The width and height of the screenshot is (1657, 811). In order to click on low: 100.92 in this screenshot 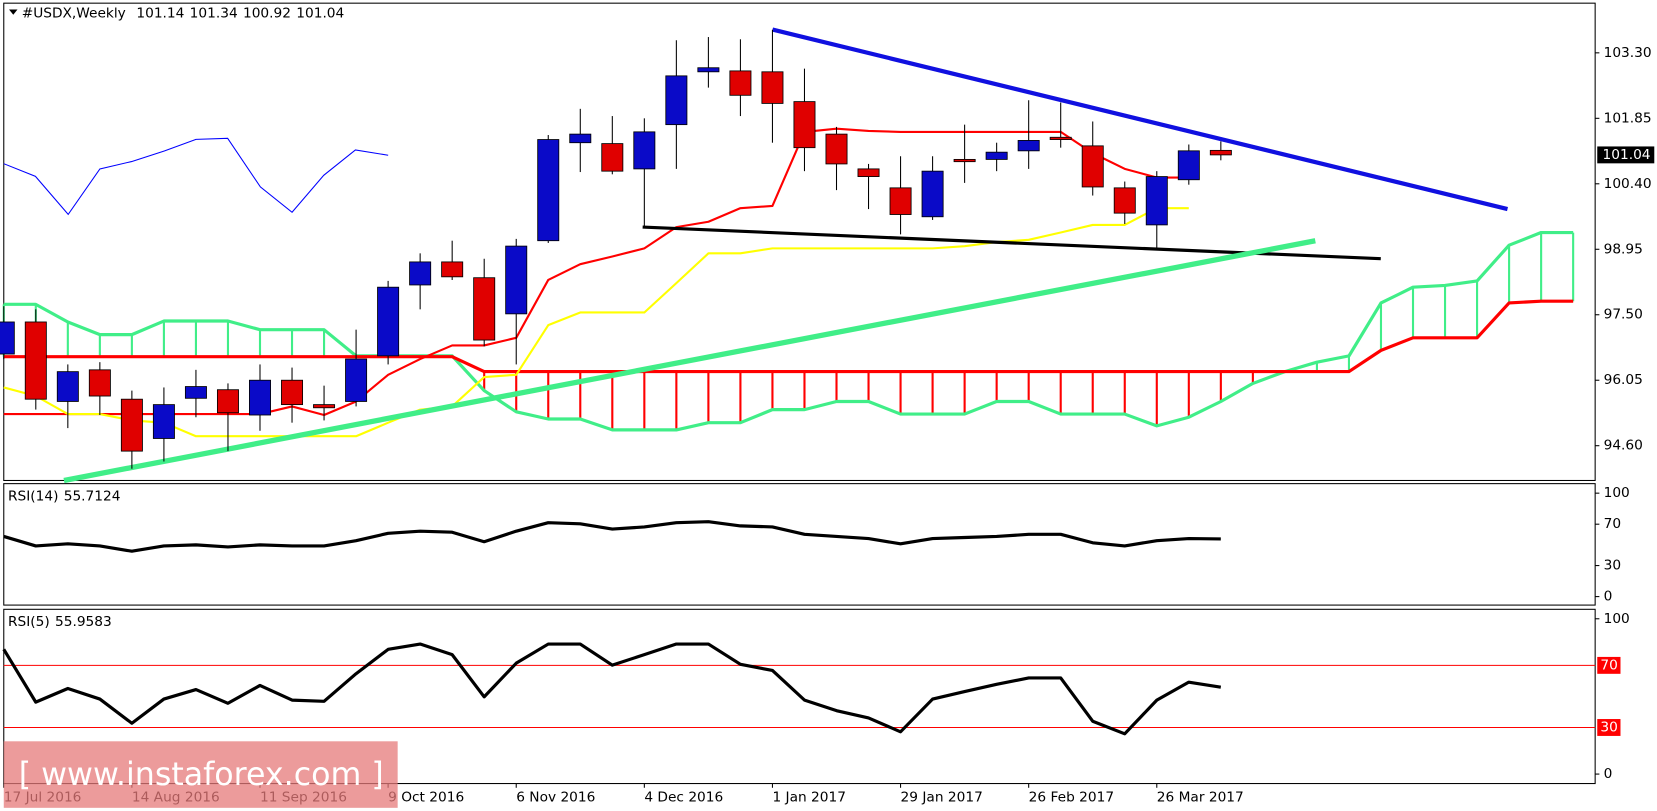, I will do `click(267, 14)`.